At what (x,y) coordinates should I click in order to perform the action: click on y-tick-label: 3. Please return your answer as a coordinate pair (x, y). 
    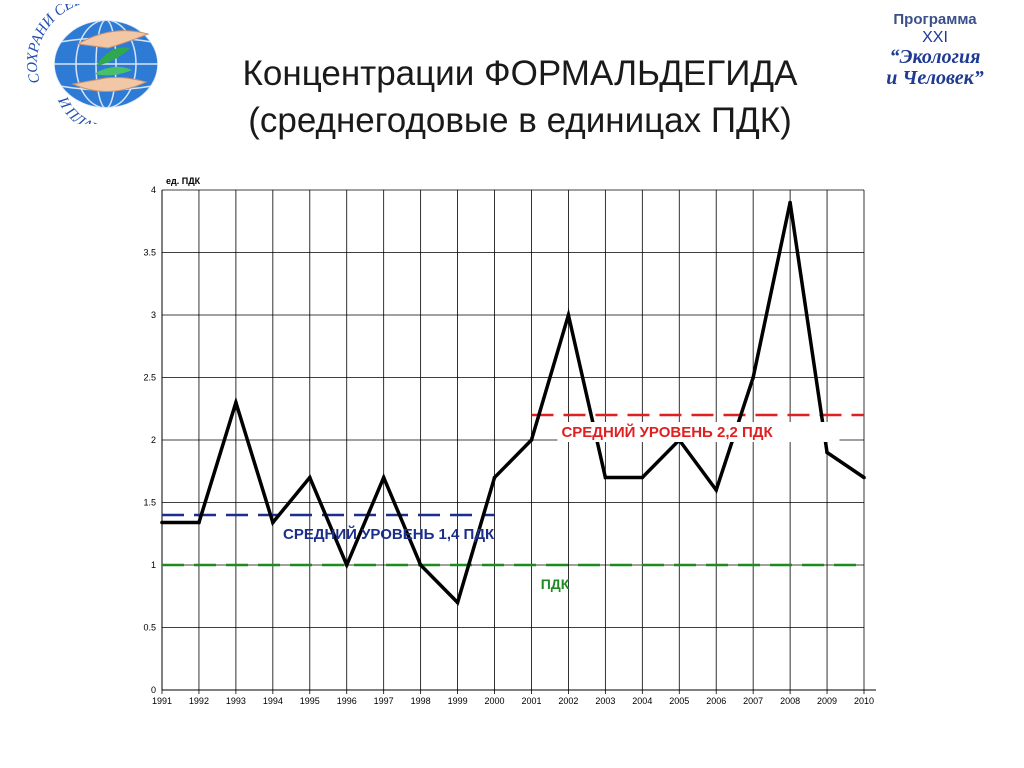
    Looking at the image, I should click on (153, 315).